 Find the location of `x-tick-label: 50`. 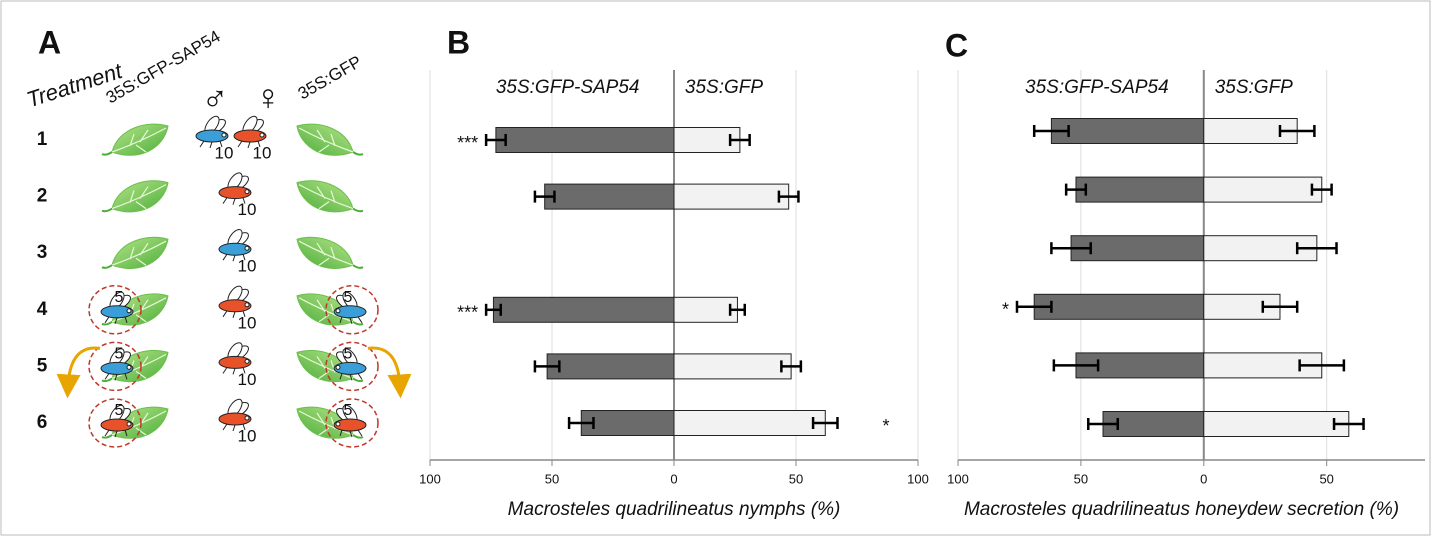

x-tick-label: 50 is located at coordinates (1326, 478).